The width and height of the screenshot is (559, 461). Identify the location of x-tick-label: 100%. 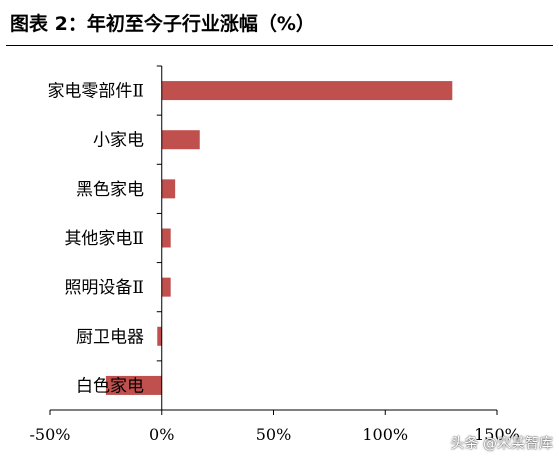
(385, 434).